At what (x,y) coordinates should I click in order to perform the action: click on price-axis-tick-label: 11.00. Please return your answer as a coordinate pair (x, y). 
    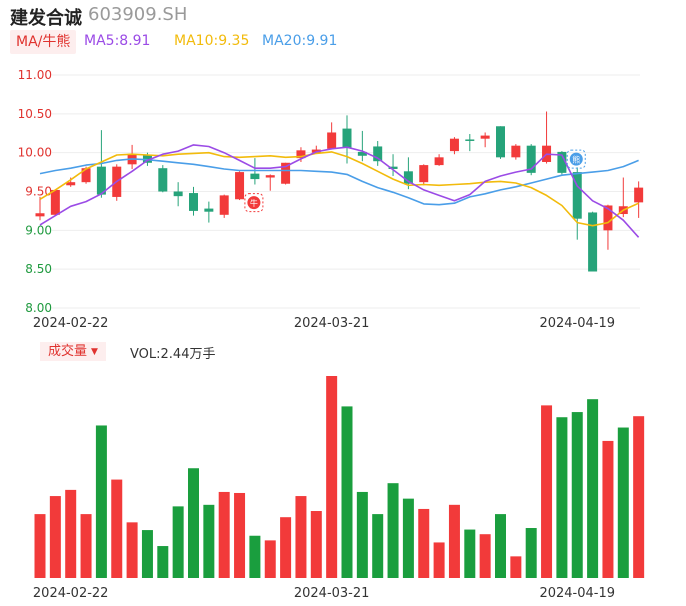
    Looking at the image, I should click on (35, 75).